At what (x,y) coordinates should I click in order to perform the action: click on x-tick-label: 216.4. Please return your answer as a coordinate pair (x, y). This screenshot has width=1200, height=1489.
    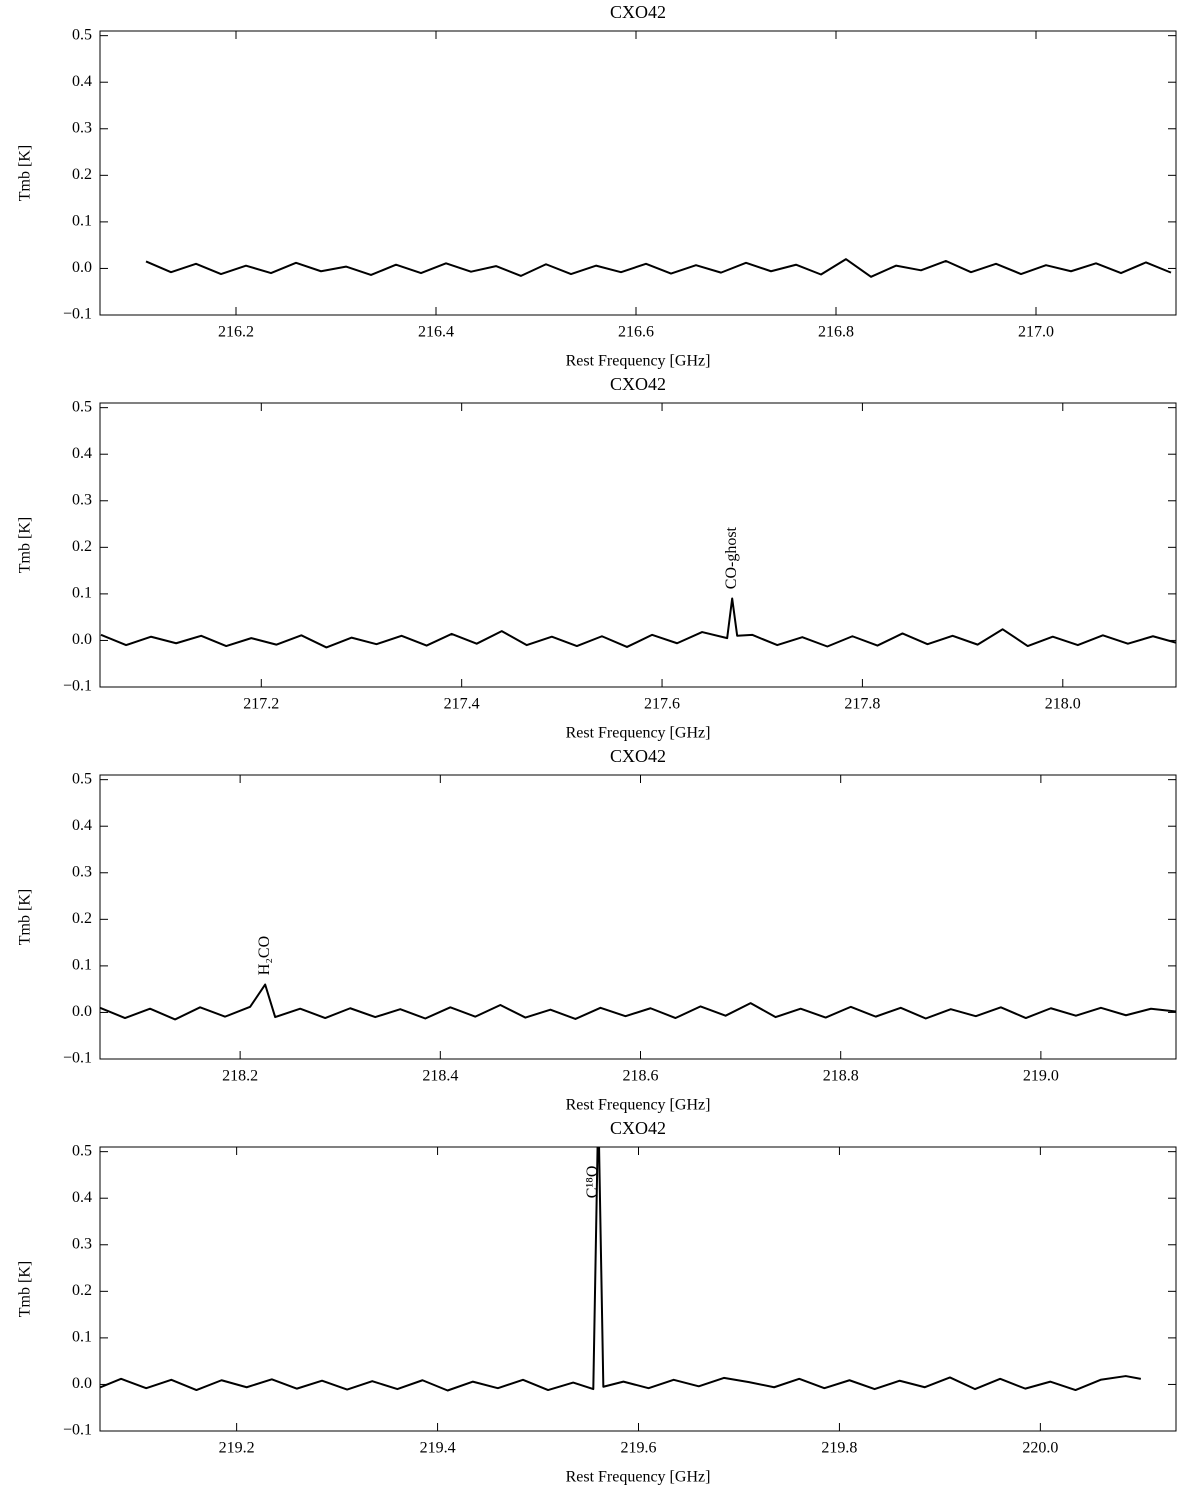
    Looking at the image, I should click on (436, 332).